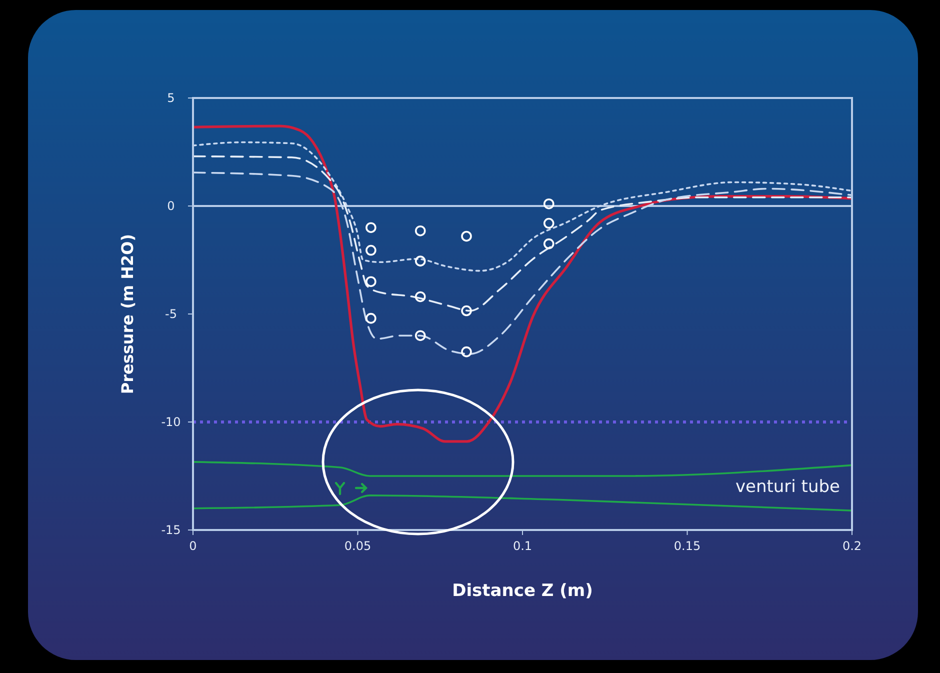  What do you see at coordinates (852, 546) in the screenshot?
I see `x-tick-label: 0.2` at bounding box center [852, 546].